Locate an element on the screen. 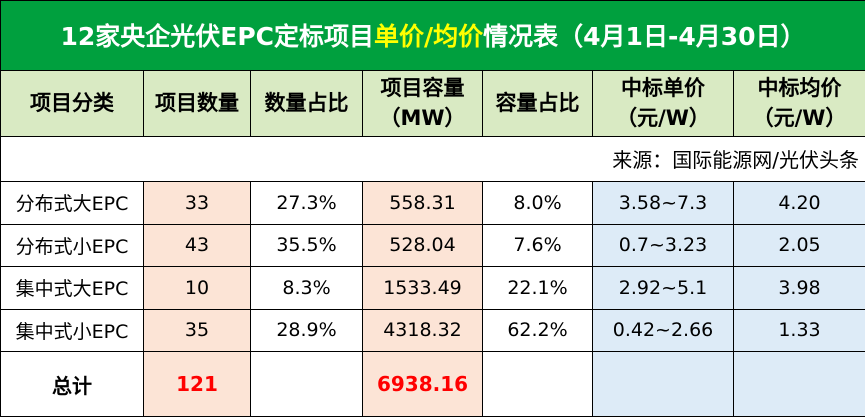  total-capacity: 6938.16 is located at coordinates (422, 384).